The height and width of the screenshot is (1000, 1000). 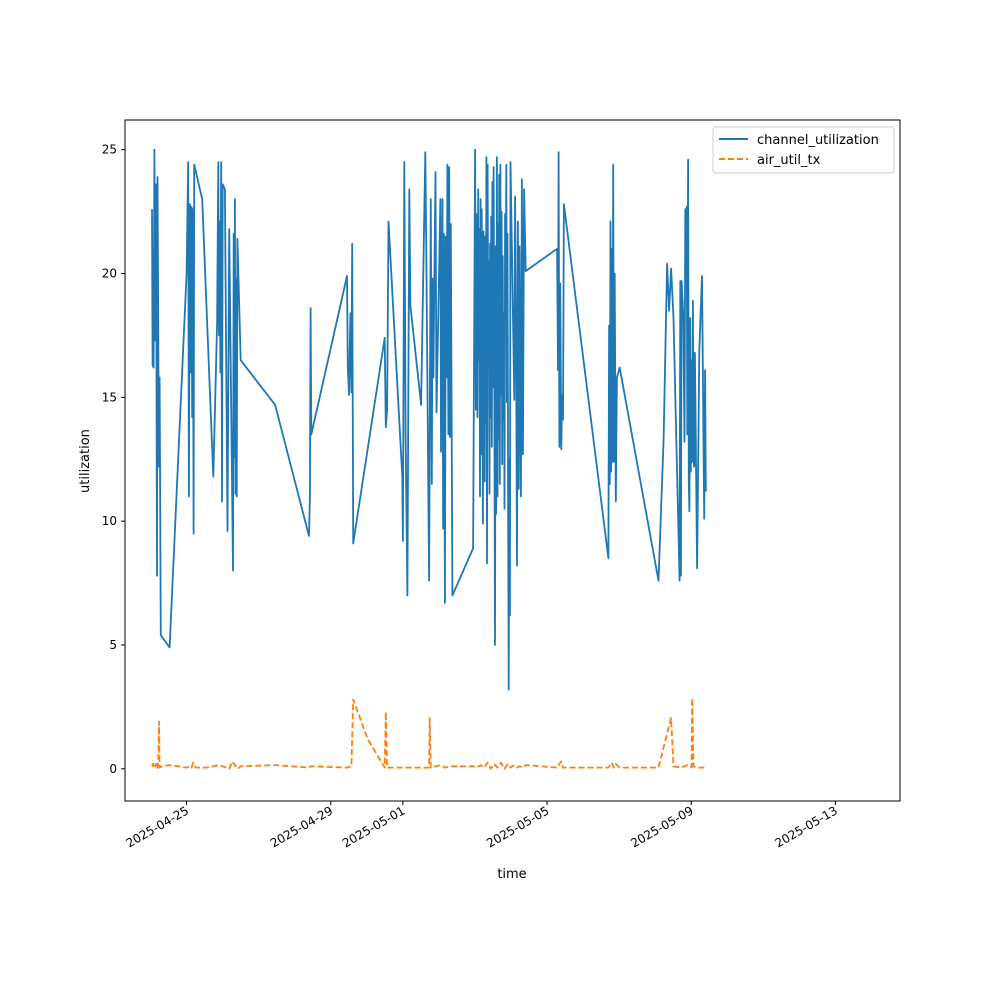 What do you see at coordinates (109, 150) in the screenshot?
I see `y-tick-label: 25` at bounding box center [109, 150].